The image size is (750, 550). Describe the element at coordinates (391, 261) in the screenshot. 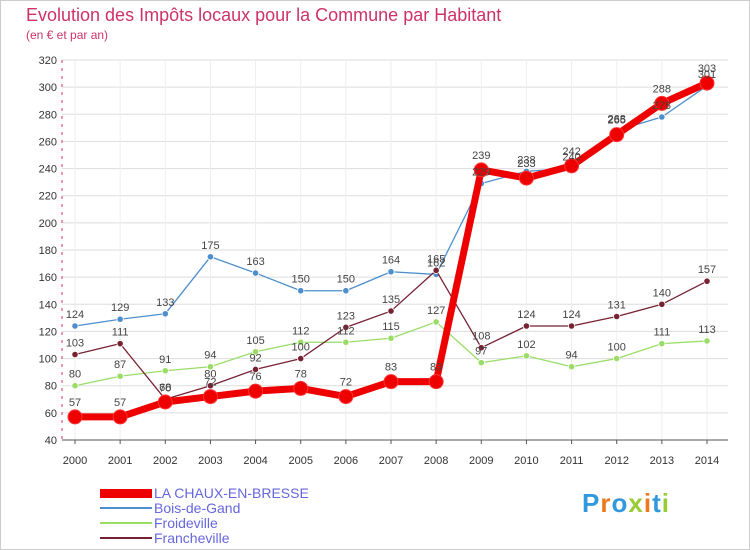

I see `data-label-bois-de-gand: 164` at that location.